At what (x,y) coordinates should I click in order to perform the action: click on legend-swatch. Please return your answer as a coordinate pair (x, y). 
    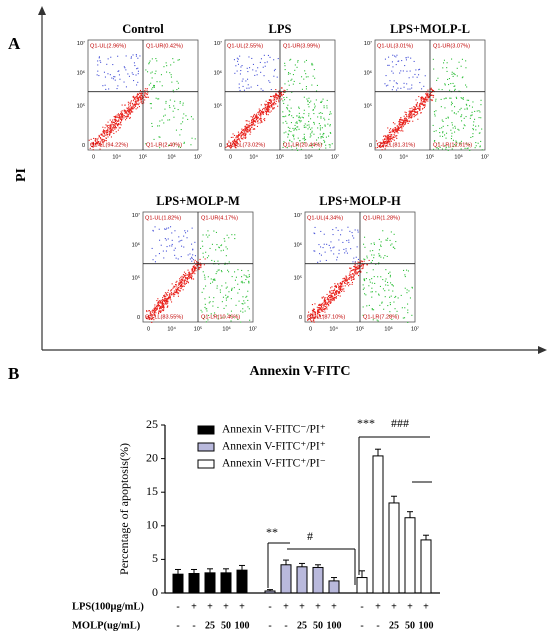
    Looking at the image, I should click on (206, 447).